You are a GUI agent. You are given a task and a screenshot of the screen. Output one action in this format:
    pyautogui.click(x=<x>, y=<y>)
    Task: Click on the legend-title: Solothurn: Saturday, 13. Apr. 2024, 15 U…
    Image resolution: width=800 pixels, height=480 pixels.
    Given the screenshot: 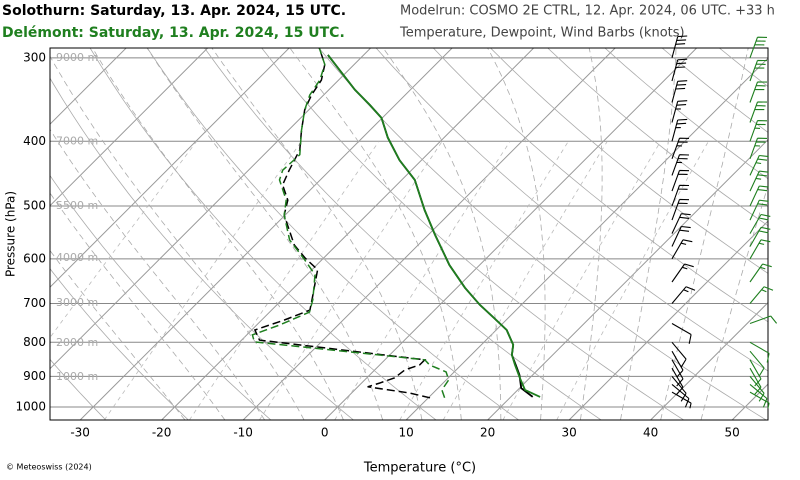 What is the action you would take?
    pyautogui.click(x=174, y=11)
    